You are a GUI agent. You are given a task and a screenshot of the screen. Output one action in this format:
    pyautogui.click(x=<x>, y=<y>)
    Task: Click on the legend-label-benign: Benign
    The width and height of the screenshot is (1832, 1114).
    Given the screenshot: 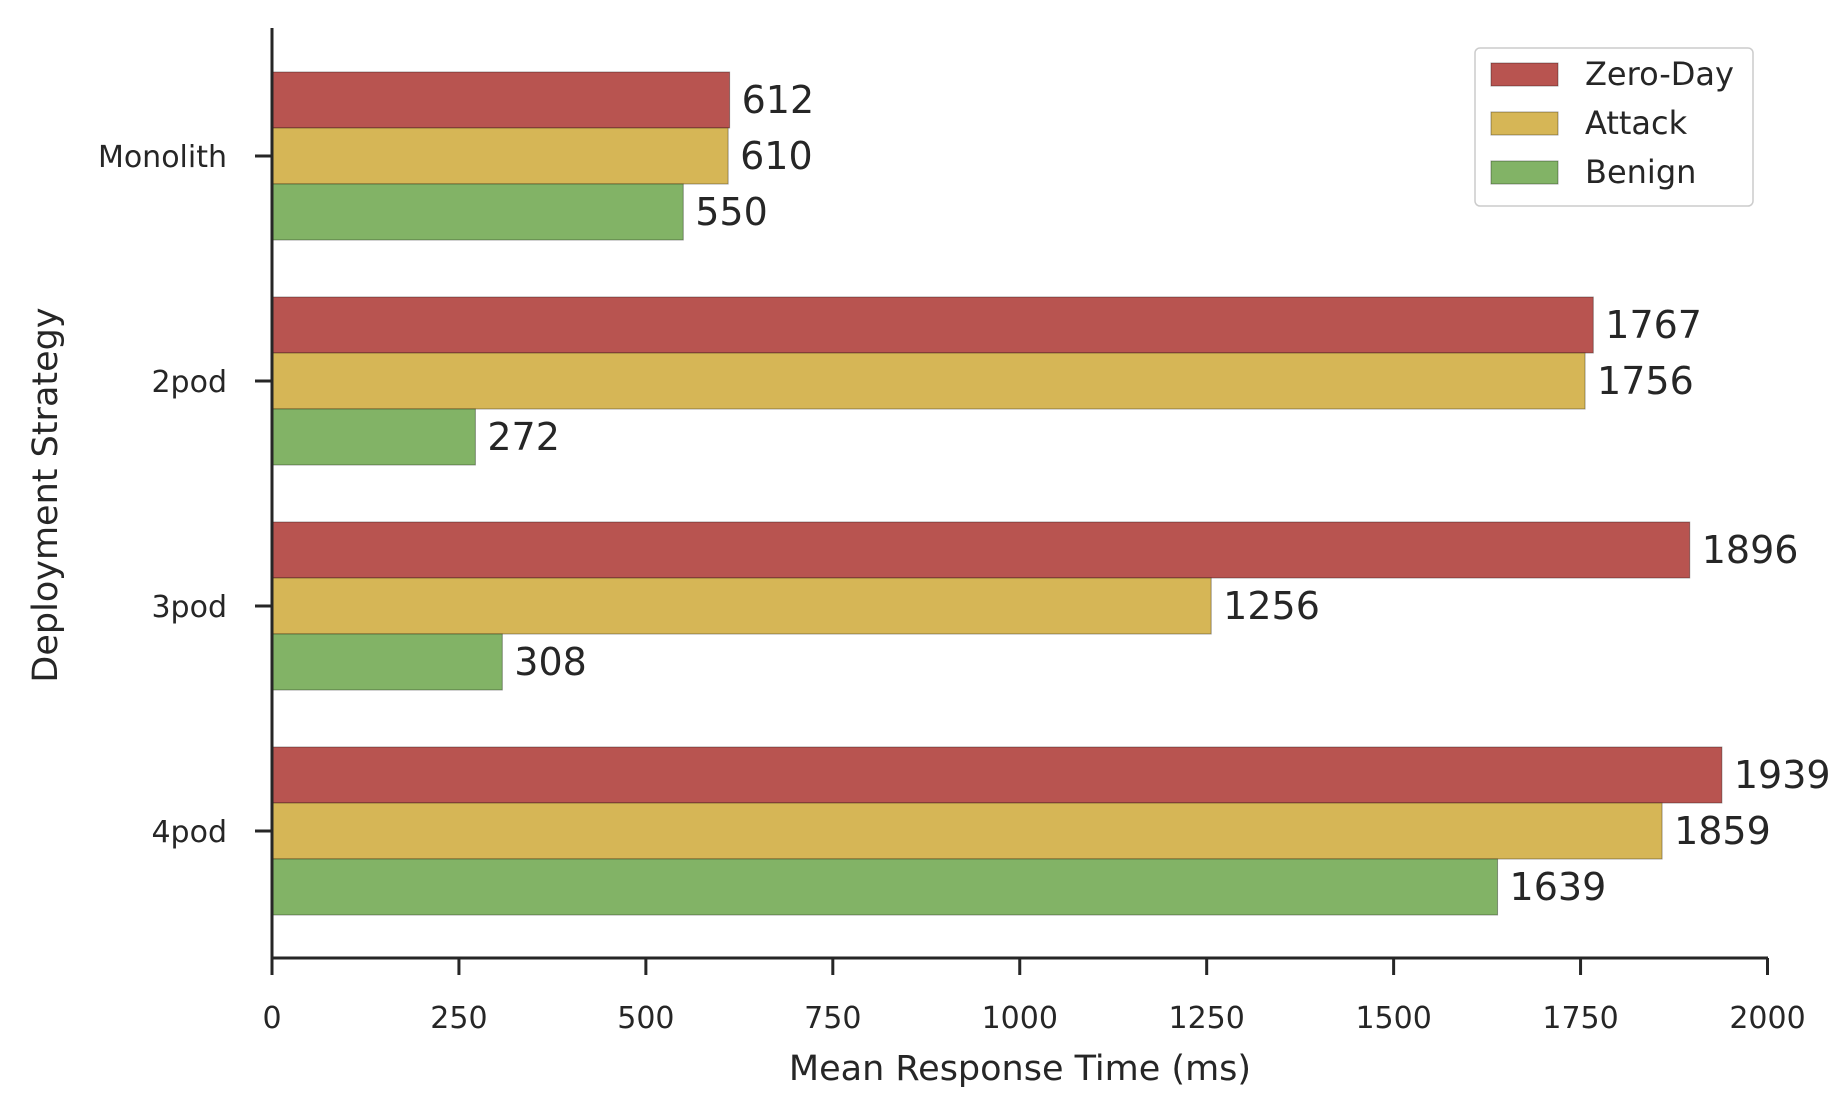 What is the action you would take?
    pyautogui.click(x=1640, y=172)
    